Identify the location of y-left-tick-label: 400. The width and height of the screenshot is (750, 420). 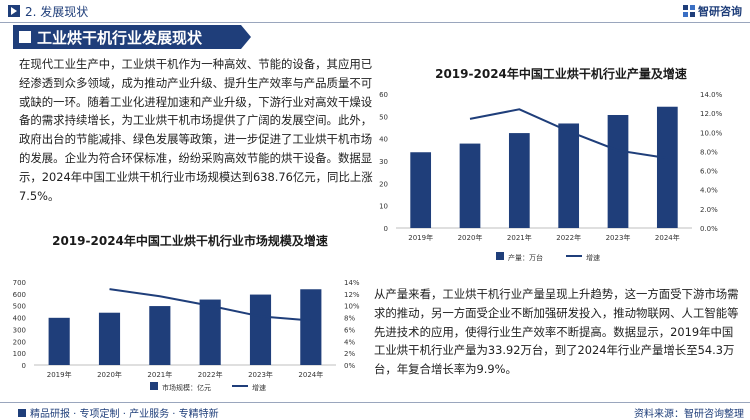
(19, 319).